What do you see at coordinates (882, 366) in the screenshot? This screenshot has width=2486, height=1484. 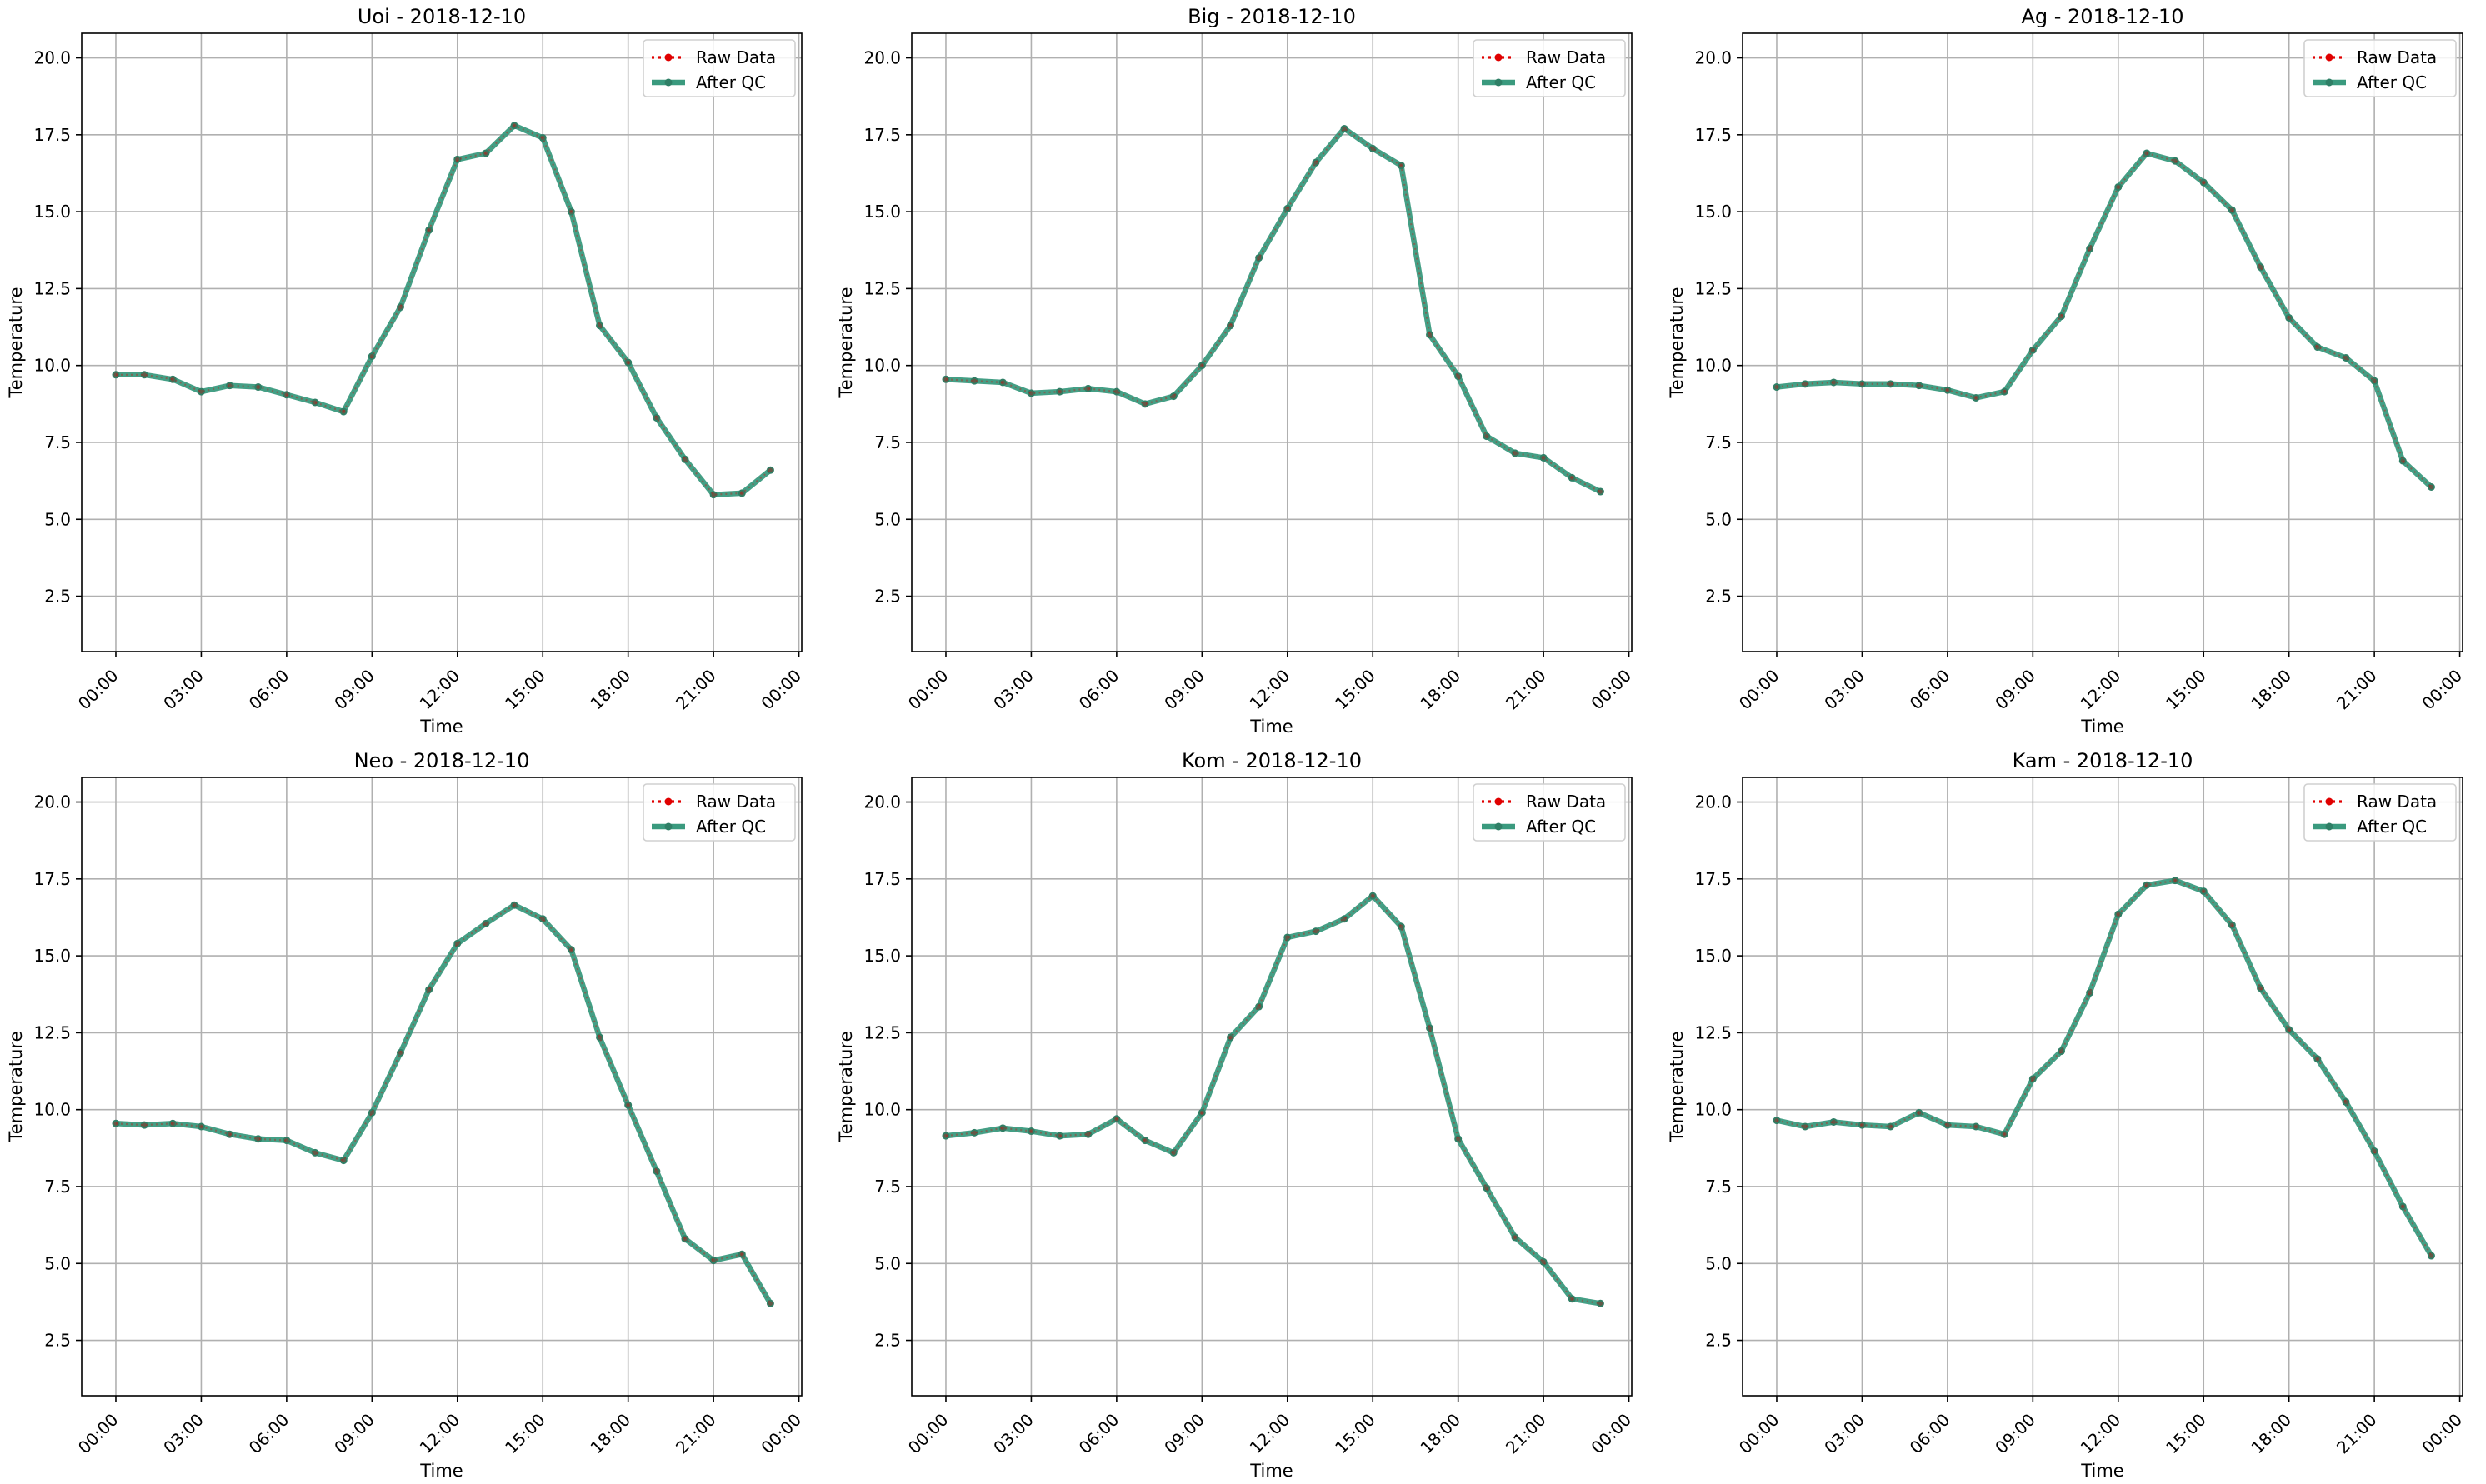 I see `y-tick-label: 10.0` at bounding box center [882, 366].